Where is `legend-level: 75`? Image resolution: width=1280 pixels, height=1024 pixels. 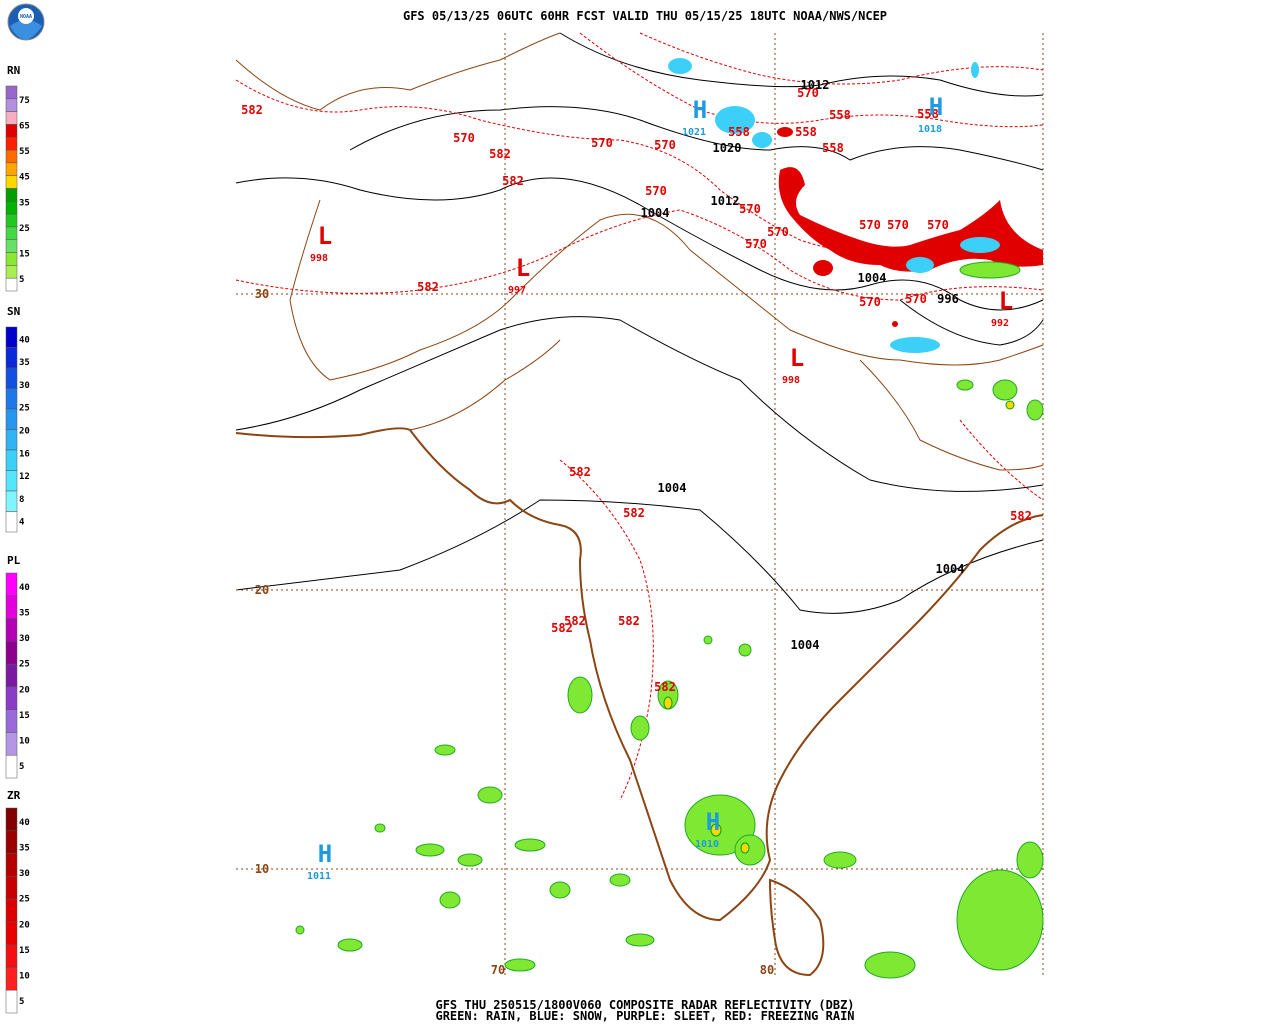 legend-level: 75 is located at coordinates (24, 101).